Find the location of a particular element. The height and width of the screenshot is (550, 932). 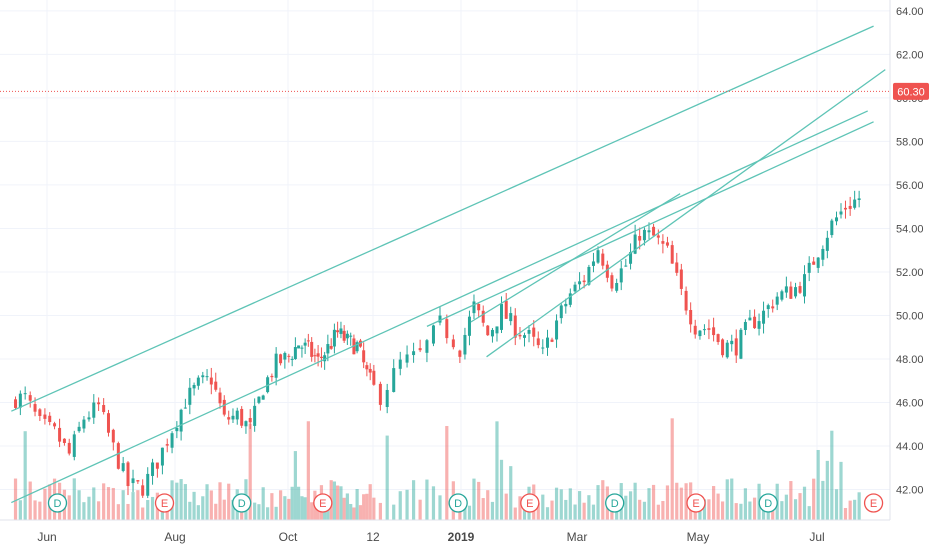

x-tick-label: Aug is located at coordinates (174, 537).